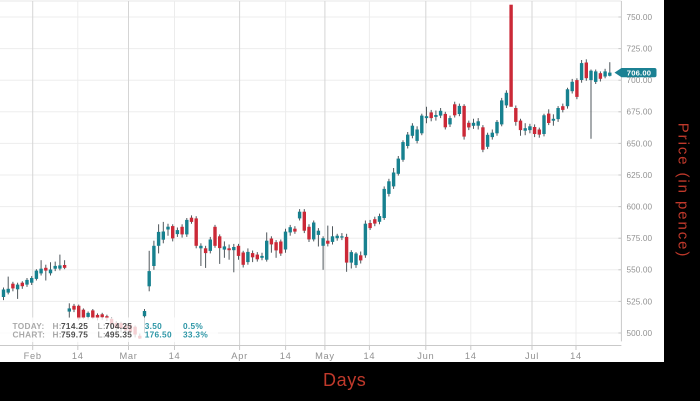 This screenshot has width=700, height=406. Describe the element at coordinates (344, 380) in the screenshot. I see `svg-text: Days` at that location.